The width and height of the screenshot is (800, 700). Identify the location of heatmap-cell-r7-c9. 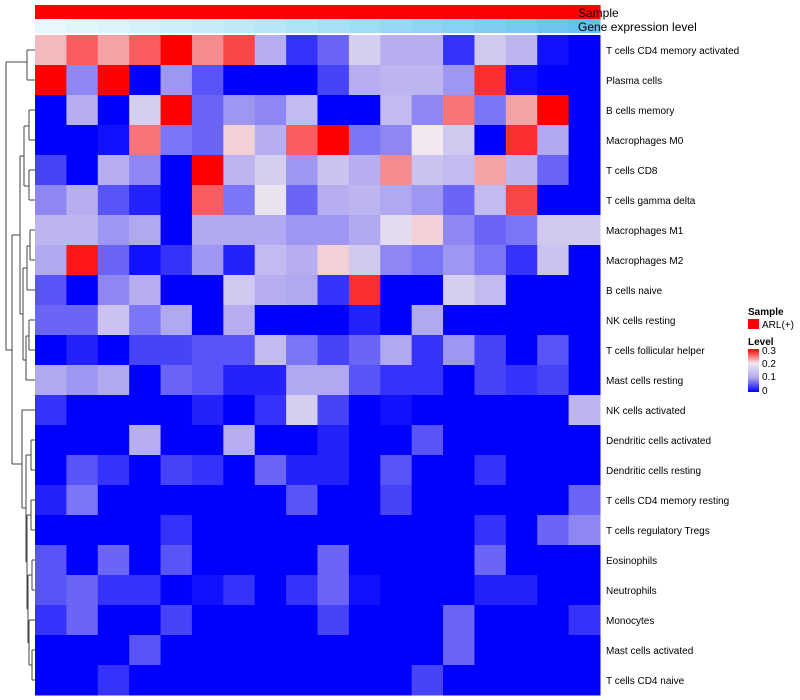
(333, 260).